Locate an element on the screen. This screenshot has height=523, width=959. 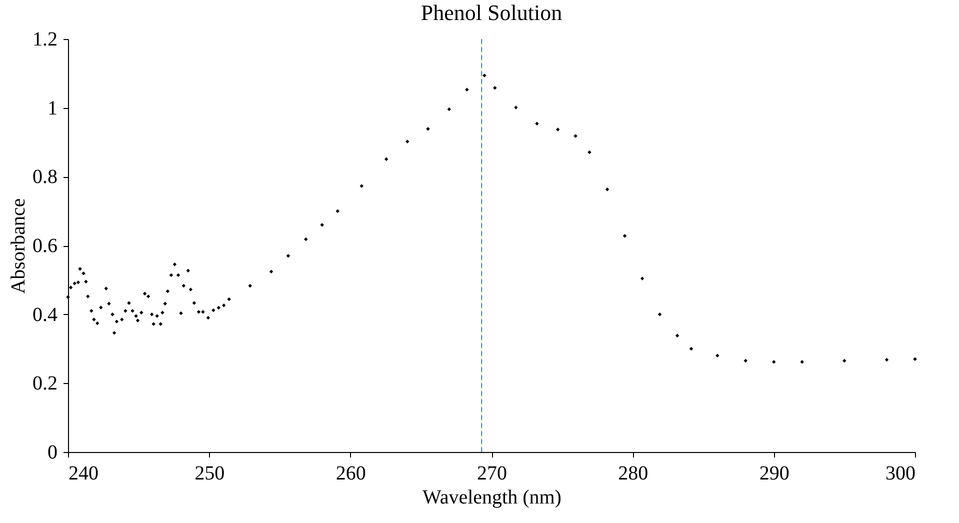
y-tick-label: 0 is located at coordinates (53, 453).